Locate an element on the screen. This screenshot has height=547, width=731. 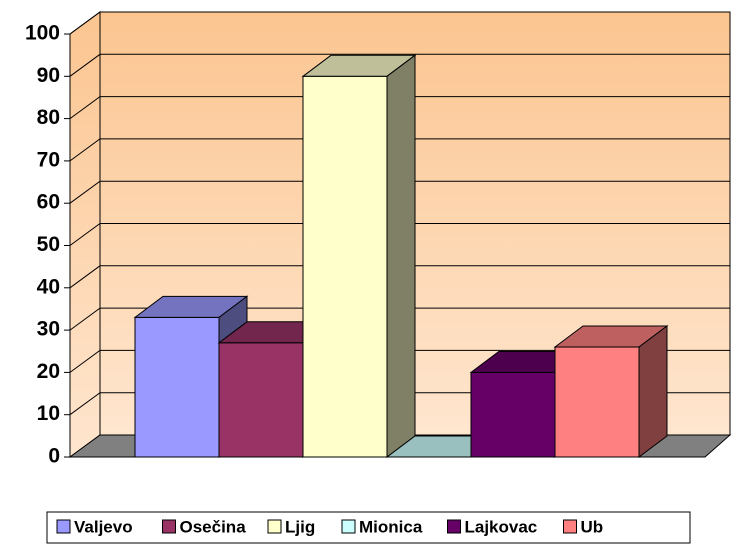
y-tick-label: 40 is located at coordinates (48, 286).